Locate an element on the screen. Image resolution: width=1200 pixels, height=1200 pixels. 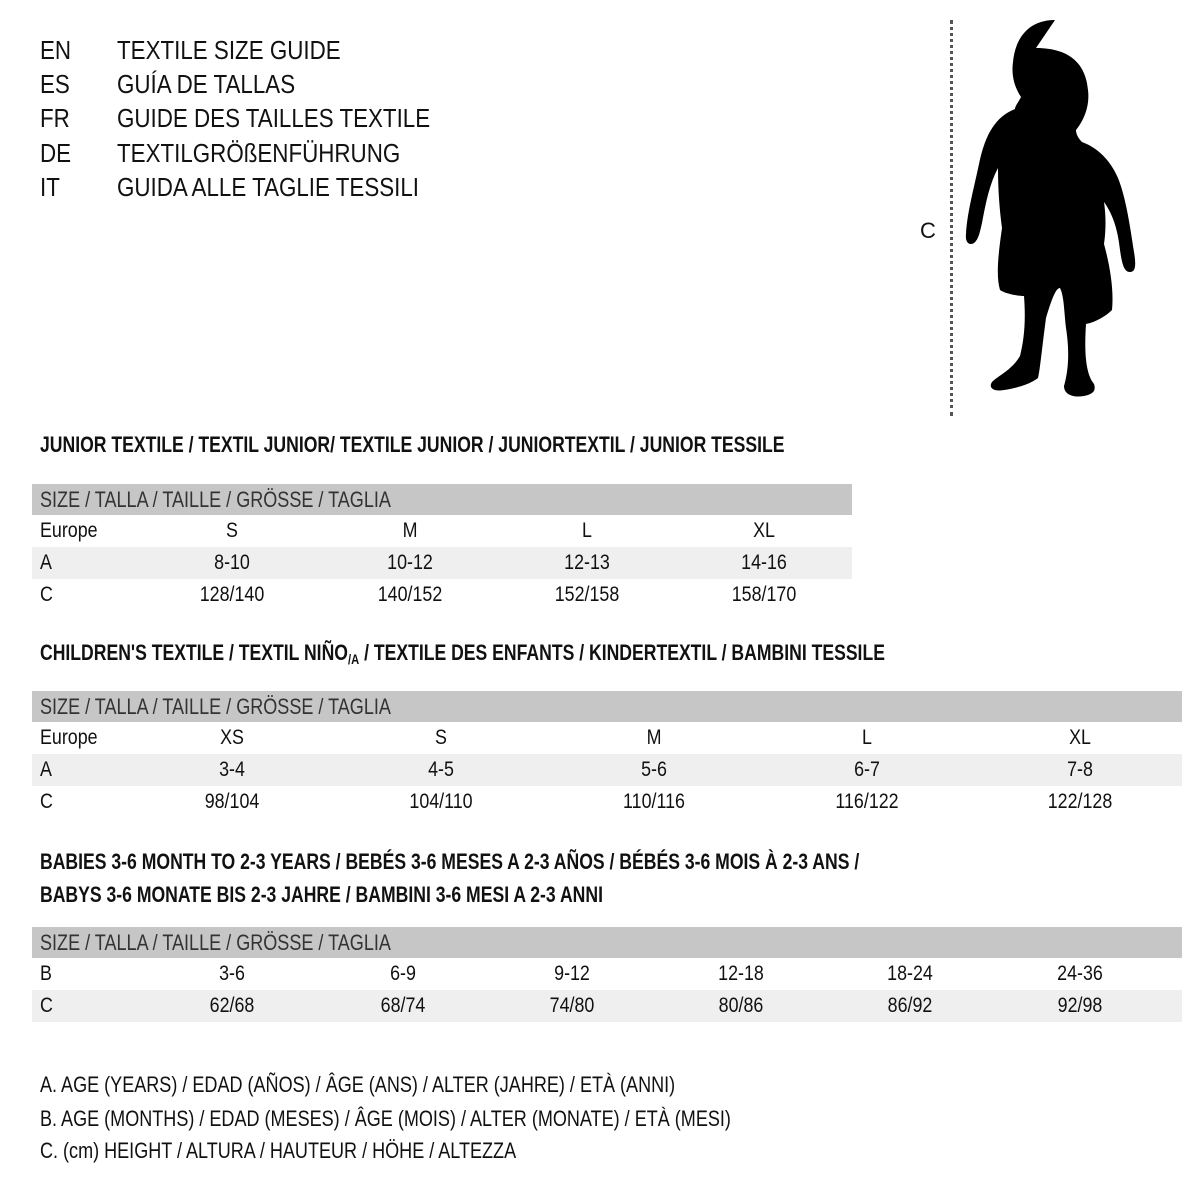
row-label-text: Europe is located at coordinates (69, 737).